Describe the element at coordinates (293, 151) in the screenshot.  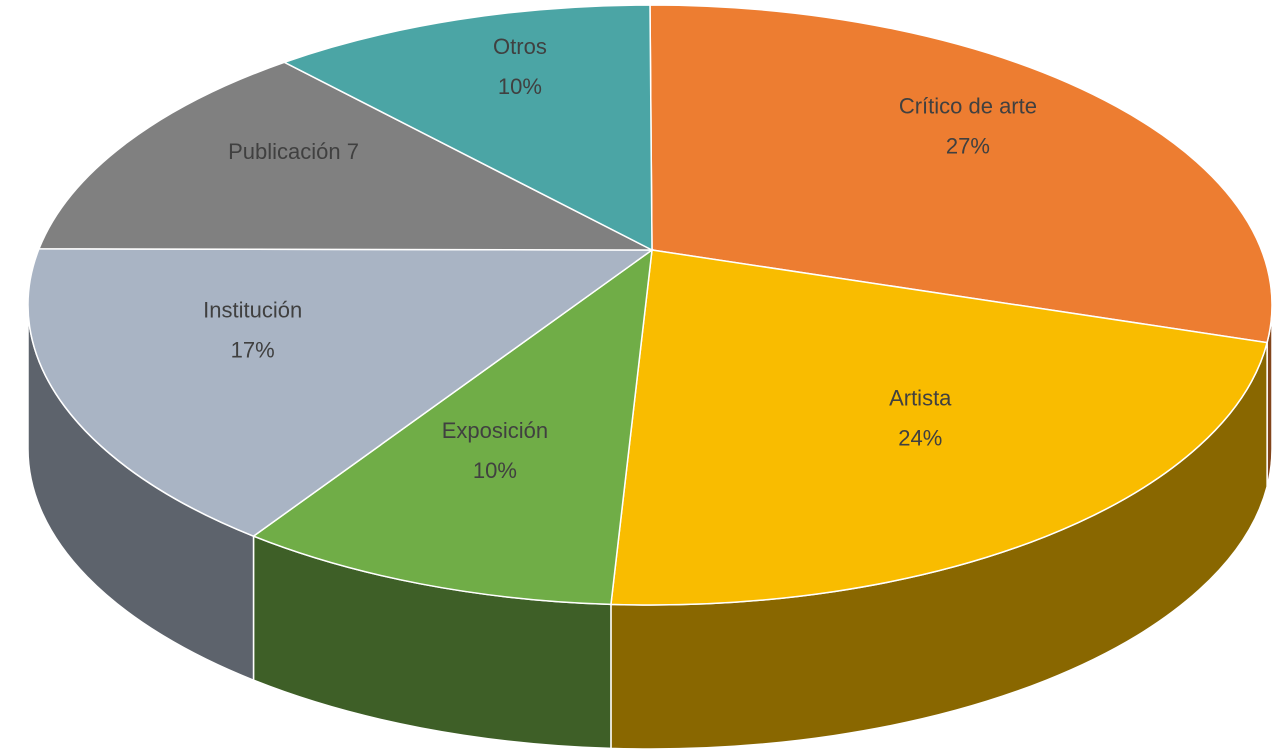
I see `slice-label: Publicación 7` at that location.